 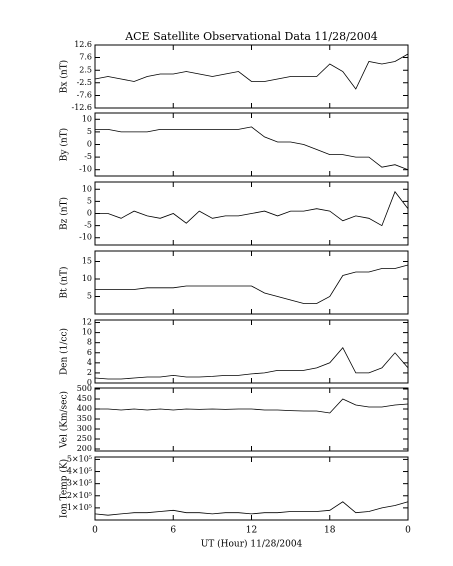 I want to click on x-tick-label: 6, so click(x=173, y=531).